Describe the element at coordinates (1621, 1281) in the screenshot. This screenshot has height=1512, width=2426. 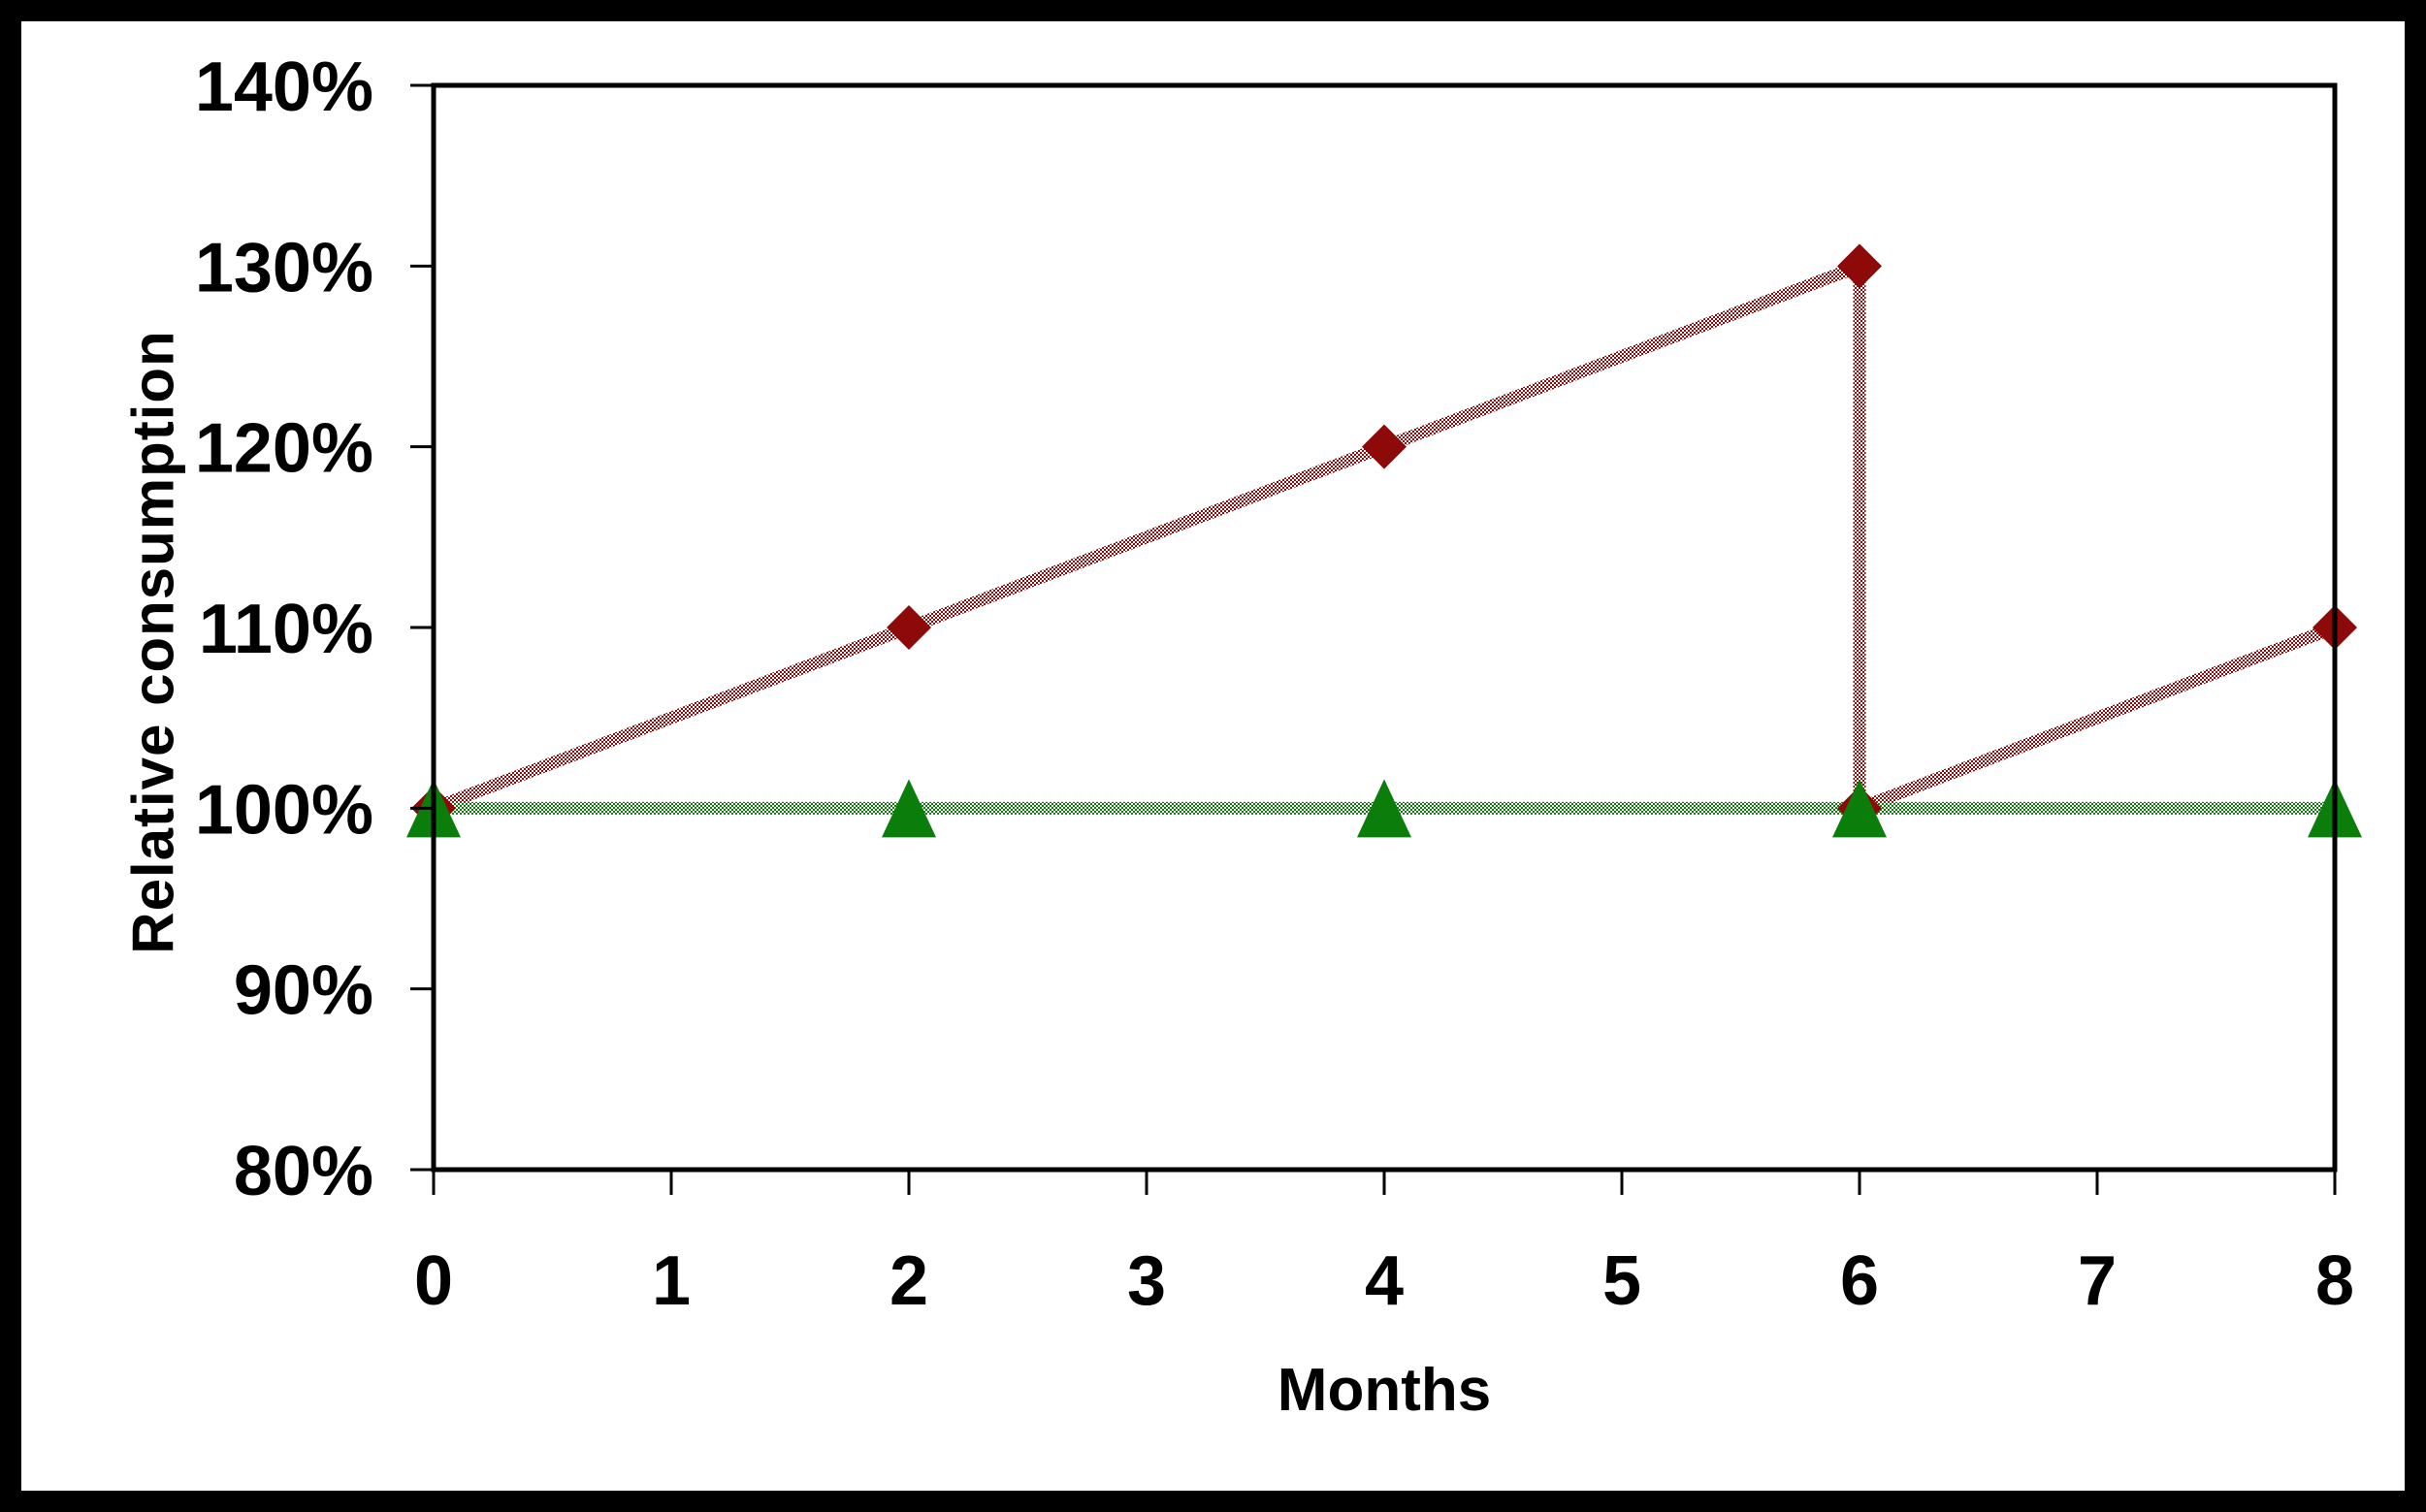
I see `x-tick-label: 5` at that location.